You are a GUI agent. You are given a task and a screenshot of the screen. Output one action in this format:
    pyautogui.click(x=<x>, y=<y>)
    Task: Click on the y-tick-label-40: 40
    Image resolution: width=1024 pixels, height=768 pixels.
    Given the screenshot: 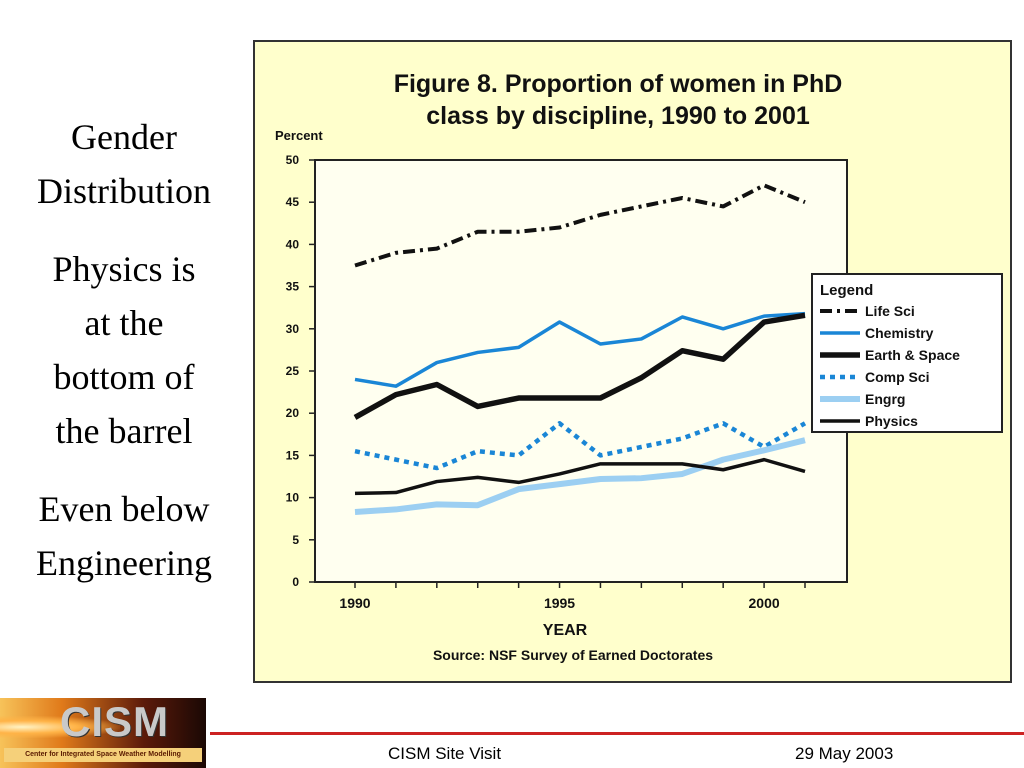 What is the action you would take?
    pyautogui.click(x=293, y=244)
    